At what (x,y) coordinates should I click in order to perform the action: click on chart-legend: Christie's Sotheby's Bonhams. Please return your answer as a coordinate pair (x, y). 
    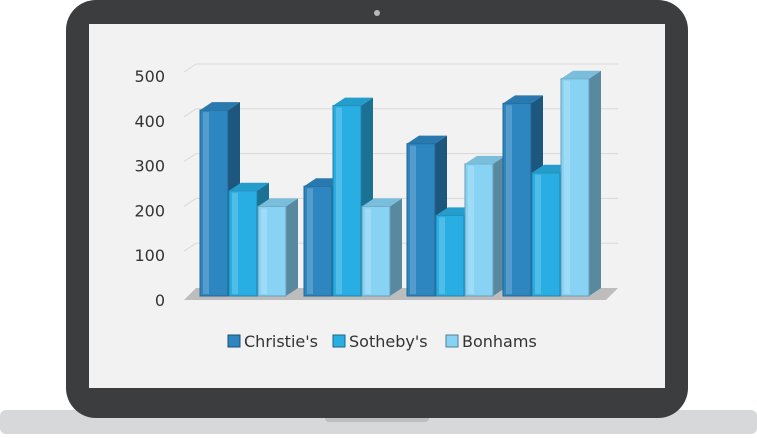
    Looking at the image, I should click on (382, 341).